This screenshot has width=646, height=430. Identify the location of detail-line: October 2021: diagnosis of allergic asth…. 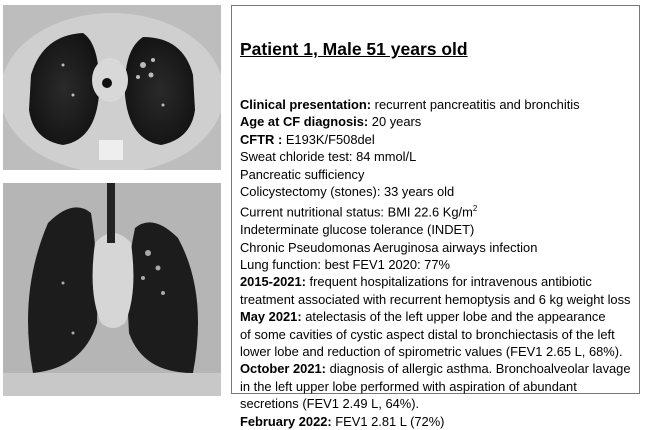
(435, 368).